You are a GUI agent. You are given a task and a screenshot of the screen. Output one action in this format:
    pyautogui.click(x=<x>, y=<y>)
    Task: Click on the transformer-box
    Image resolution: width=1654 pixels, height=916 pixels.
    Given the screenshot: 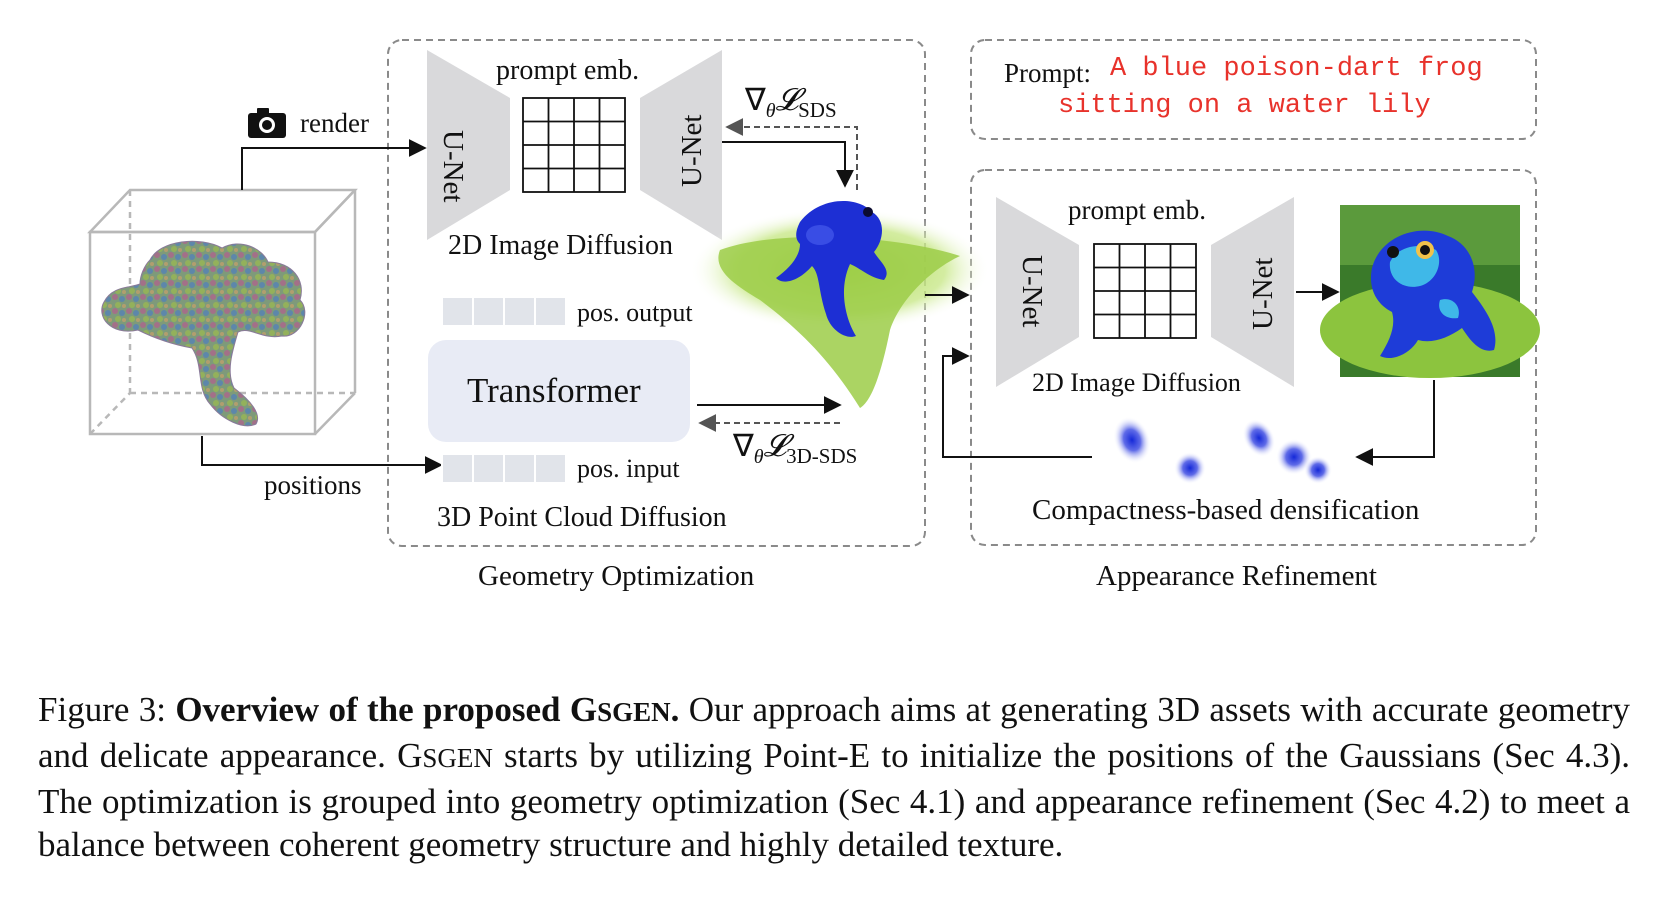 What is the action you would take?
    pyautogui.click(x=559, y=391)
    